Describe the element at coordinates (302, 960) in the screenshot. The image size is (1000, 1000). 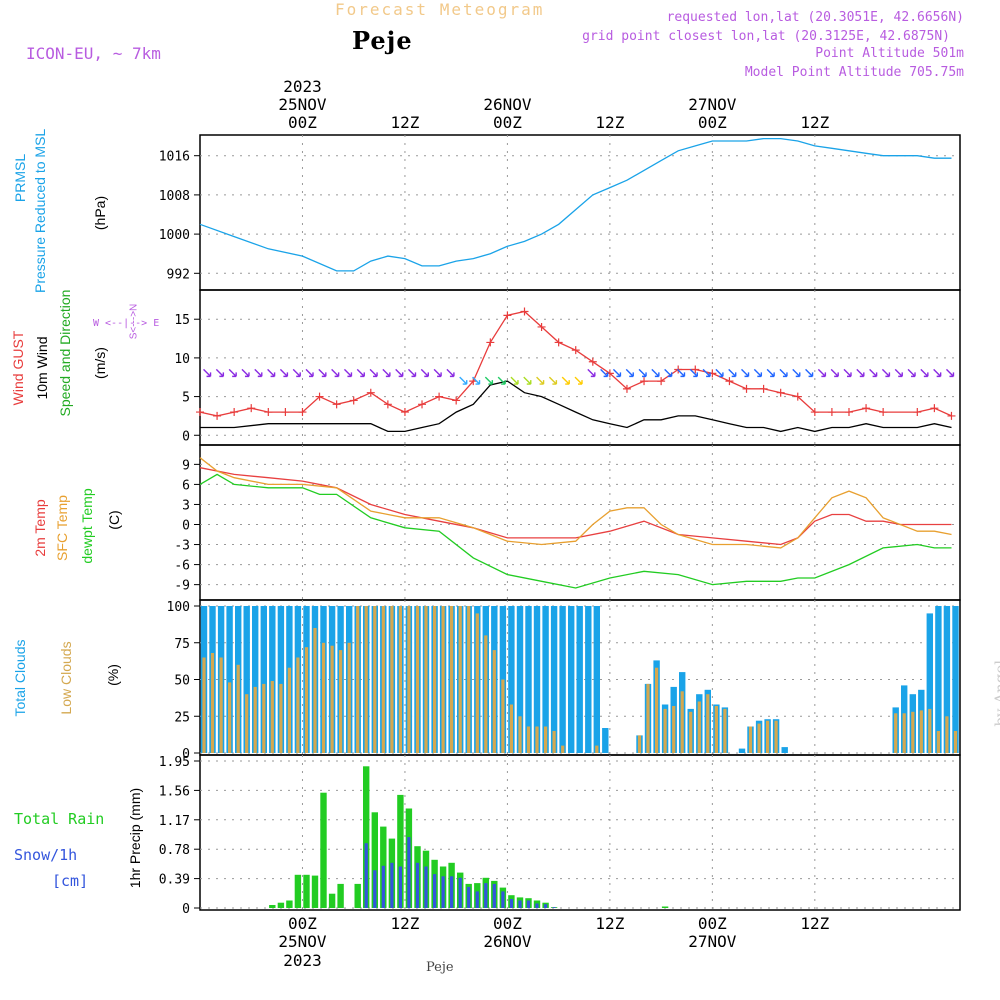
I see `bottom-axis-label: 2023` at that location.